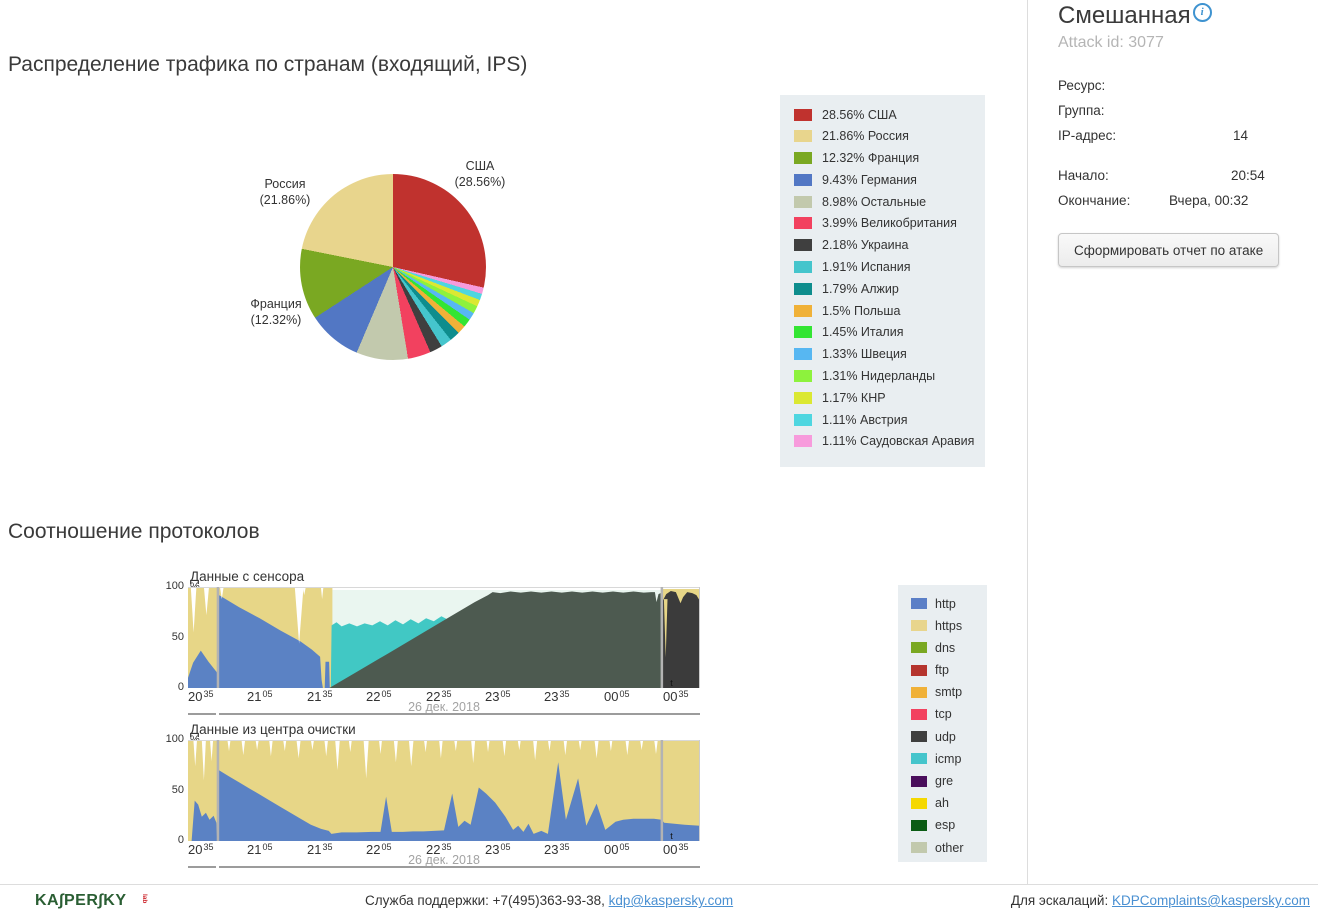  I want to click on protocol-legend-item: smtp, so click(949, 692).